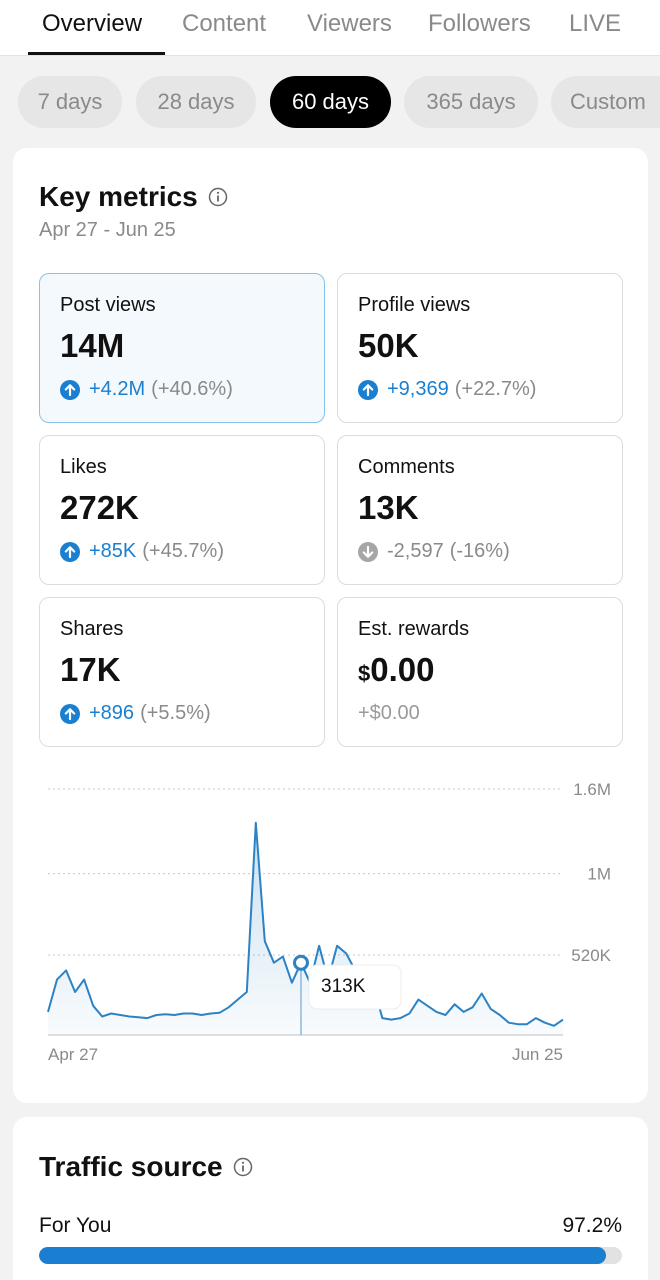  I want to click on metric-number: 17K, so click(90, 669).